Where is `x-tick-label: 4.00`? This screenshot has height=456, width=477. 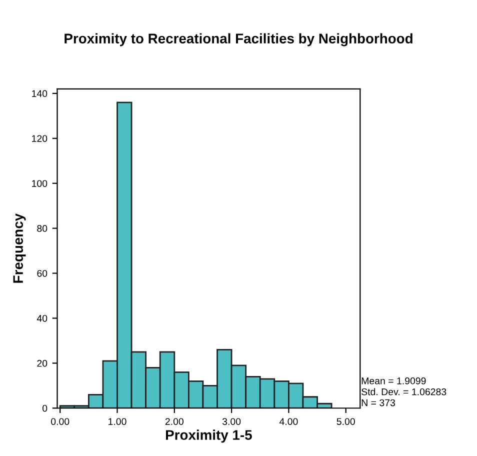 x-tick-label: 4.00 is located at coordinates (288, 421).